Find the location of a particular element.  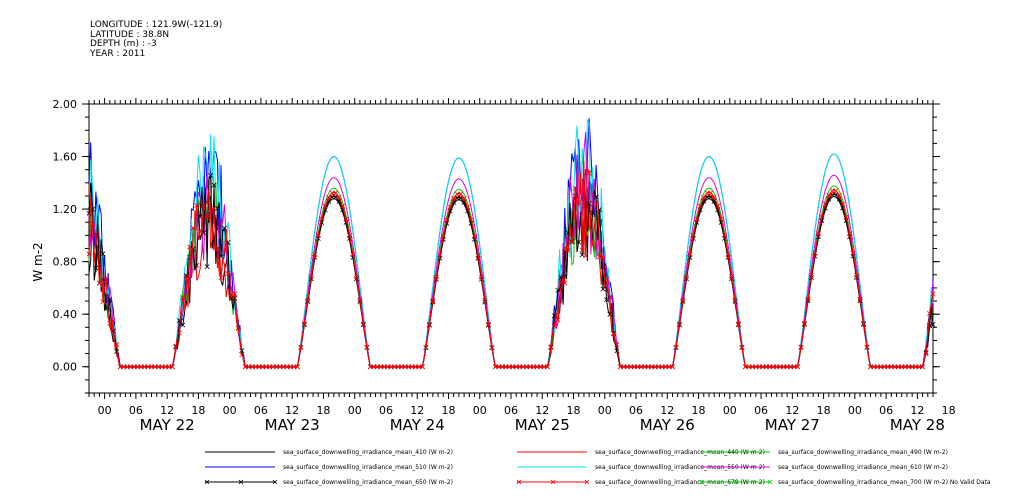

year-text: YEAR : 2011 is located at coordinates (118, 53).